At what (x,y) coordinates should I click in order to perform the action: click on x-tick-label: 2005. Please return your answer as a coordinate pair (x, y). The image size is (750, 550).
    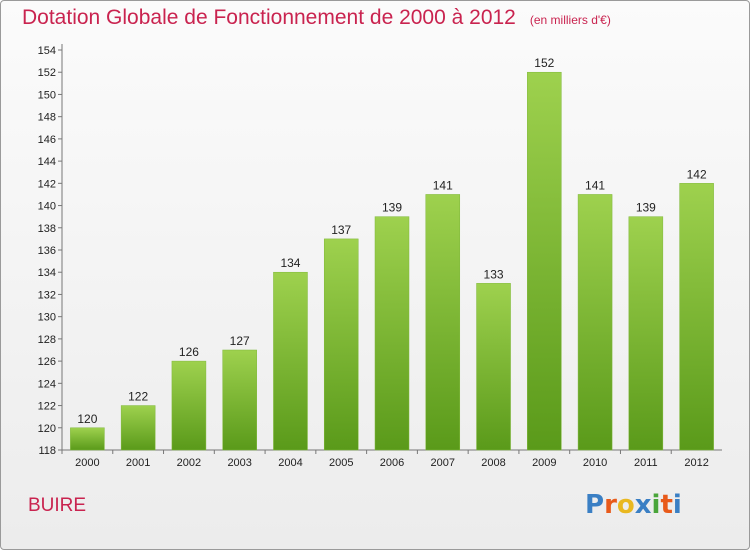
    Looking at the image, I should click on (341, 463).